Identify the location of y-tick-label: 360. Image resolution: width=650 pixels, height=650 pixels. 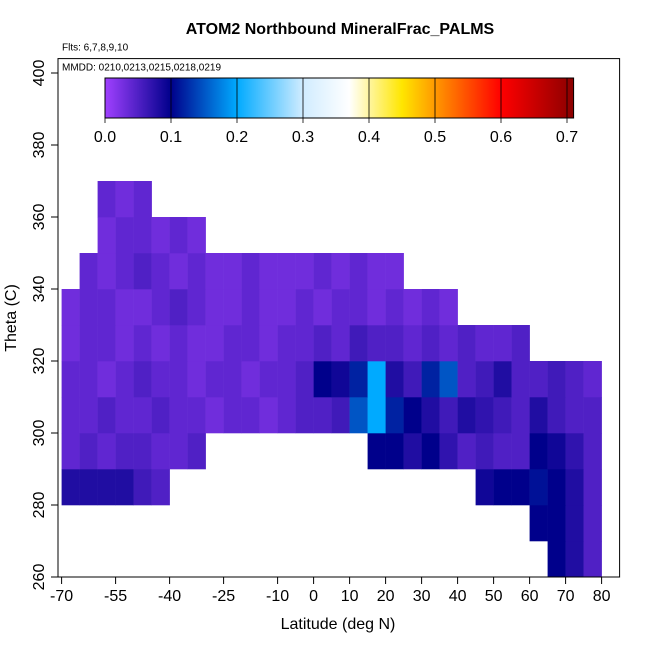
(39, 217).